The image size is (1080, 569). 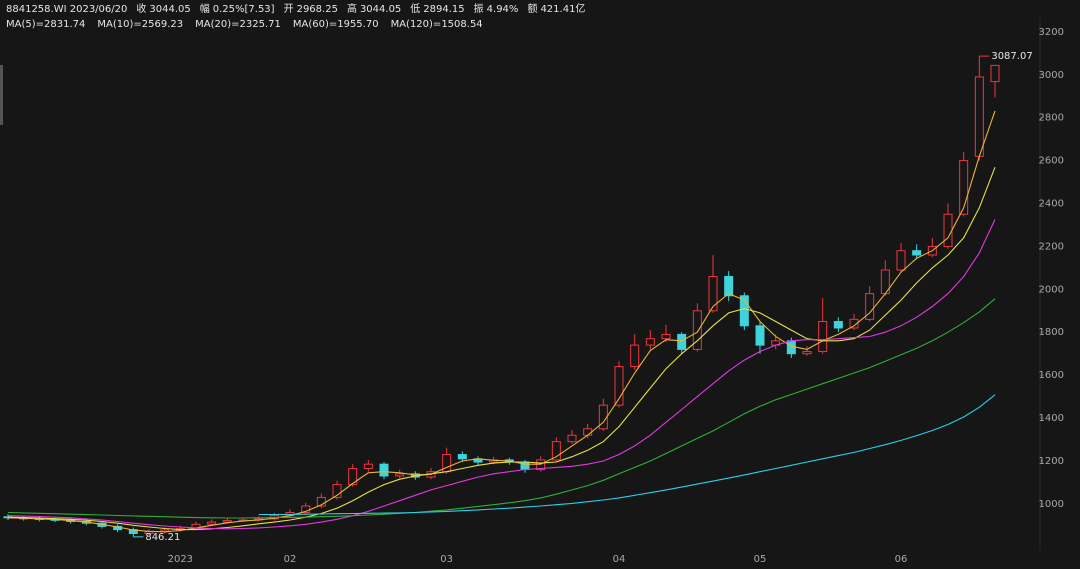 What do you see at coordinates (205, 8) in the screenshot?
I see `quote-label: 幅` at bounding box center [205, 8].